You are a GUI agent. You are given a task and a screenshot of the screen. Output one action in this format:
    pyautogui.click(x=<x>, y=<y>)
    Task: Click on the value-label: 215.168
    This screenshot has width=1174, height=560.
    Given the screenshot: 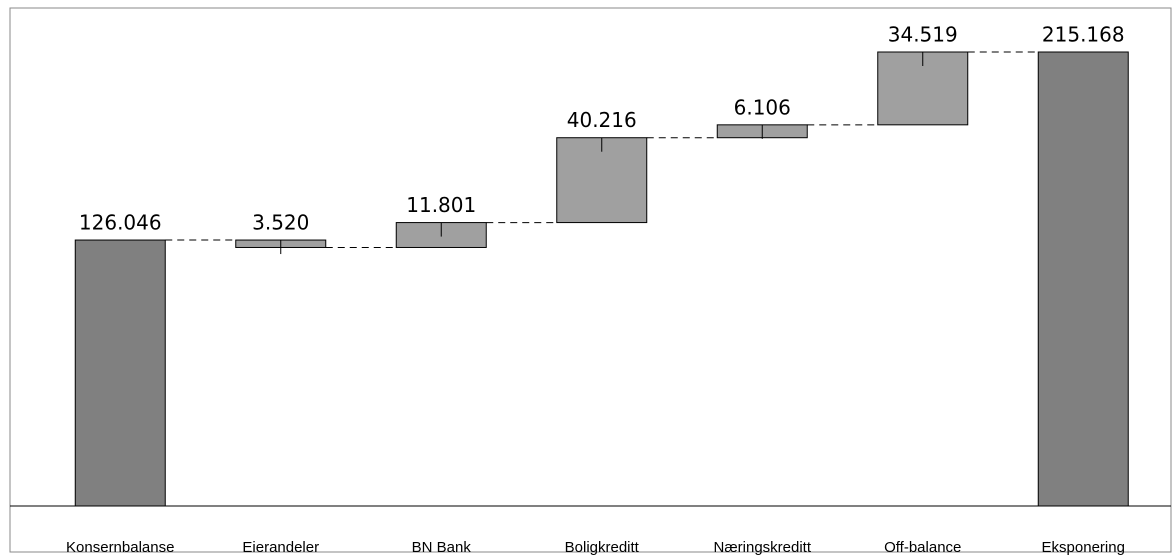 What is the action you would take?
    pyautogui.click(x=1083, y=35)
    